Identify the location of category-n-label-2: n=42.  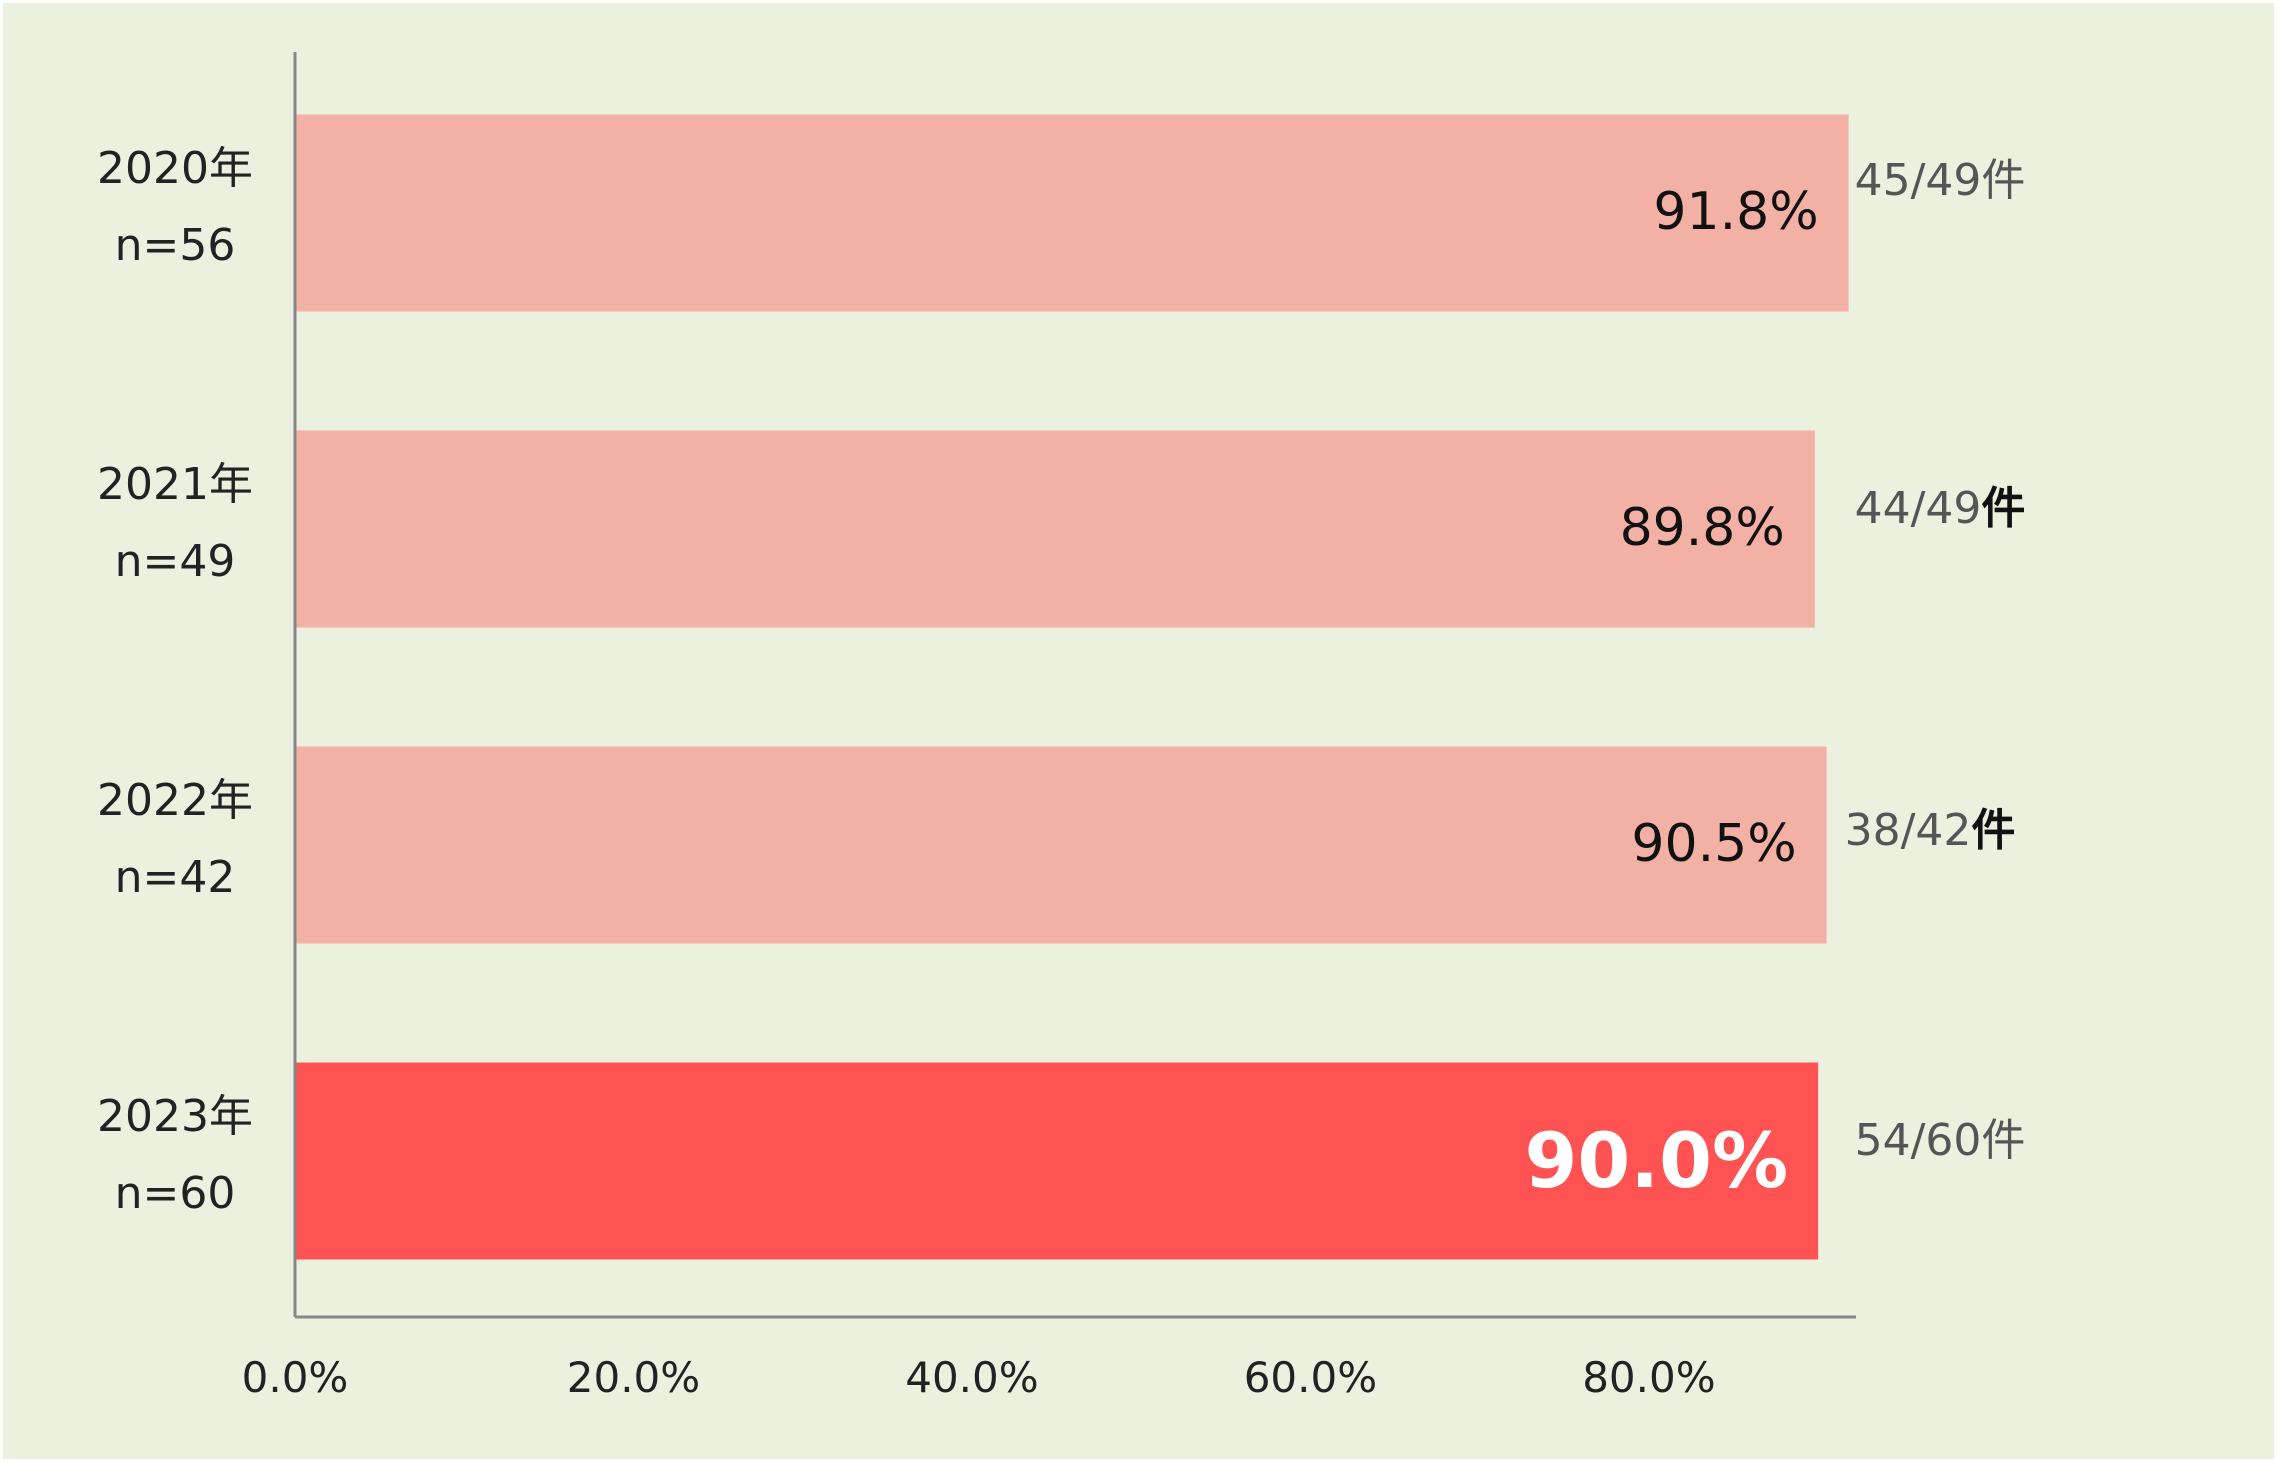
(175, 877).